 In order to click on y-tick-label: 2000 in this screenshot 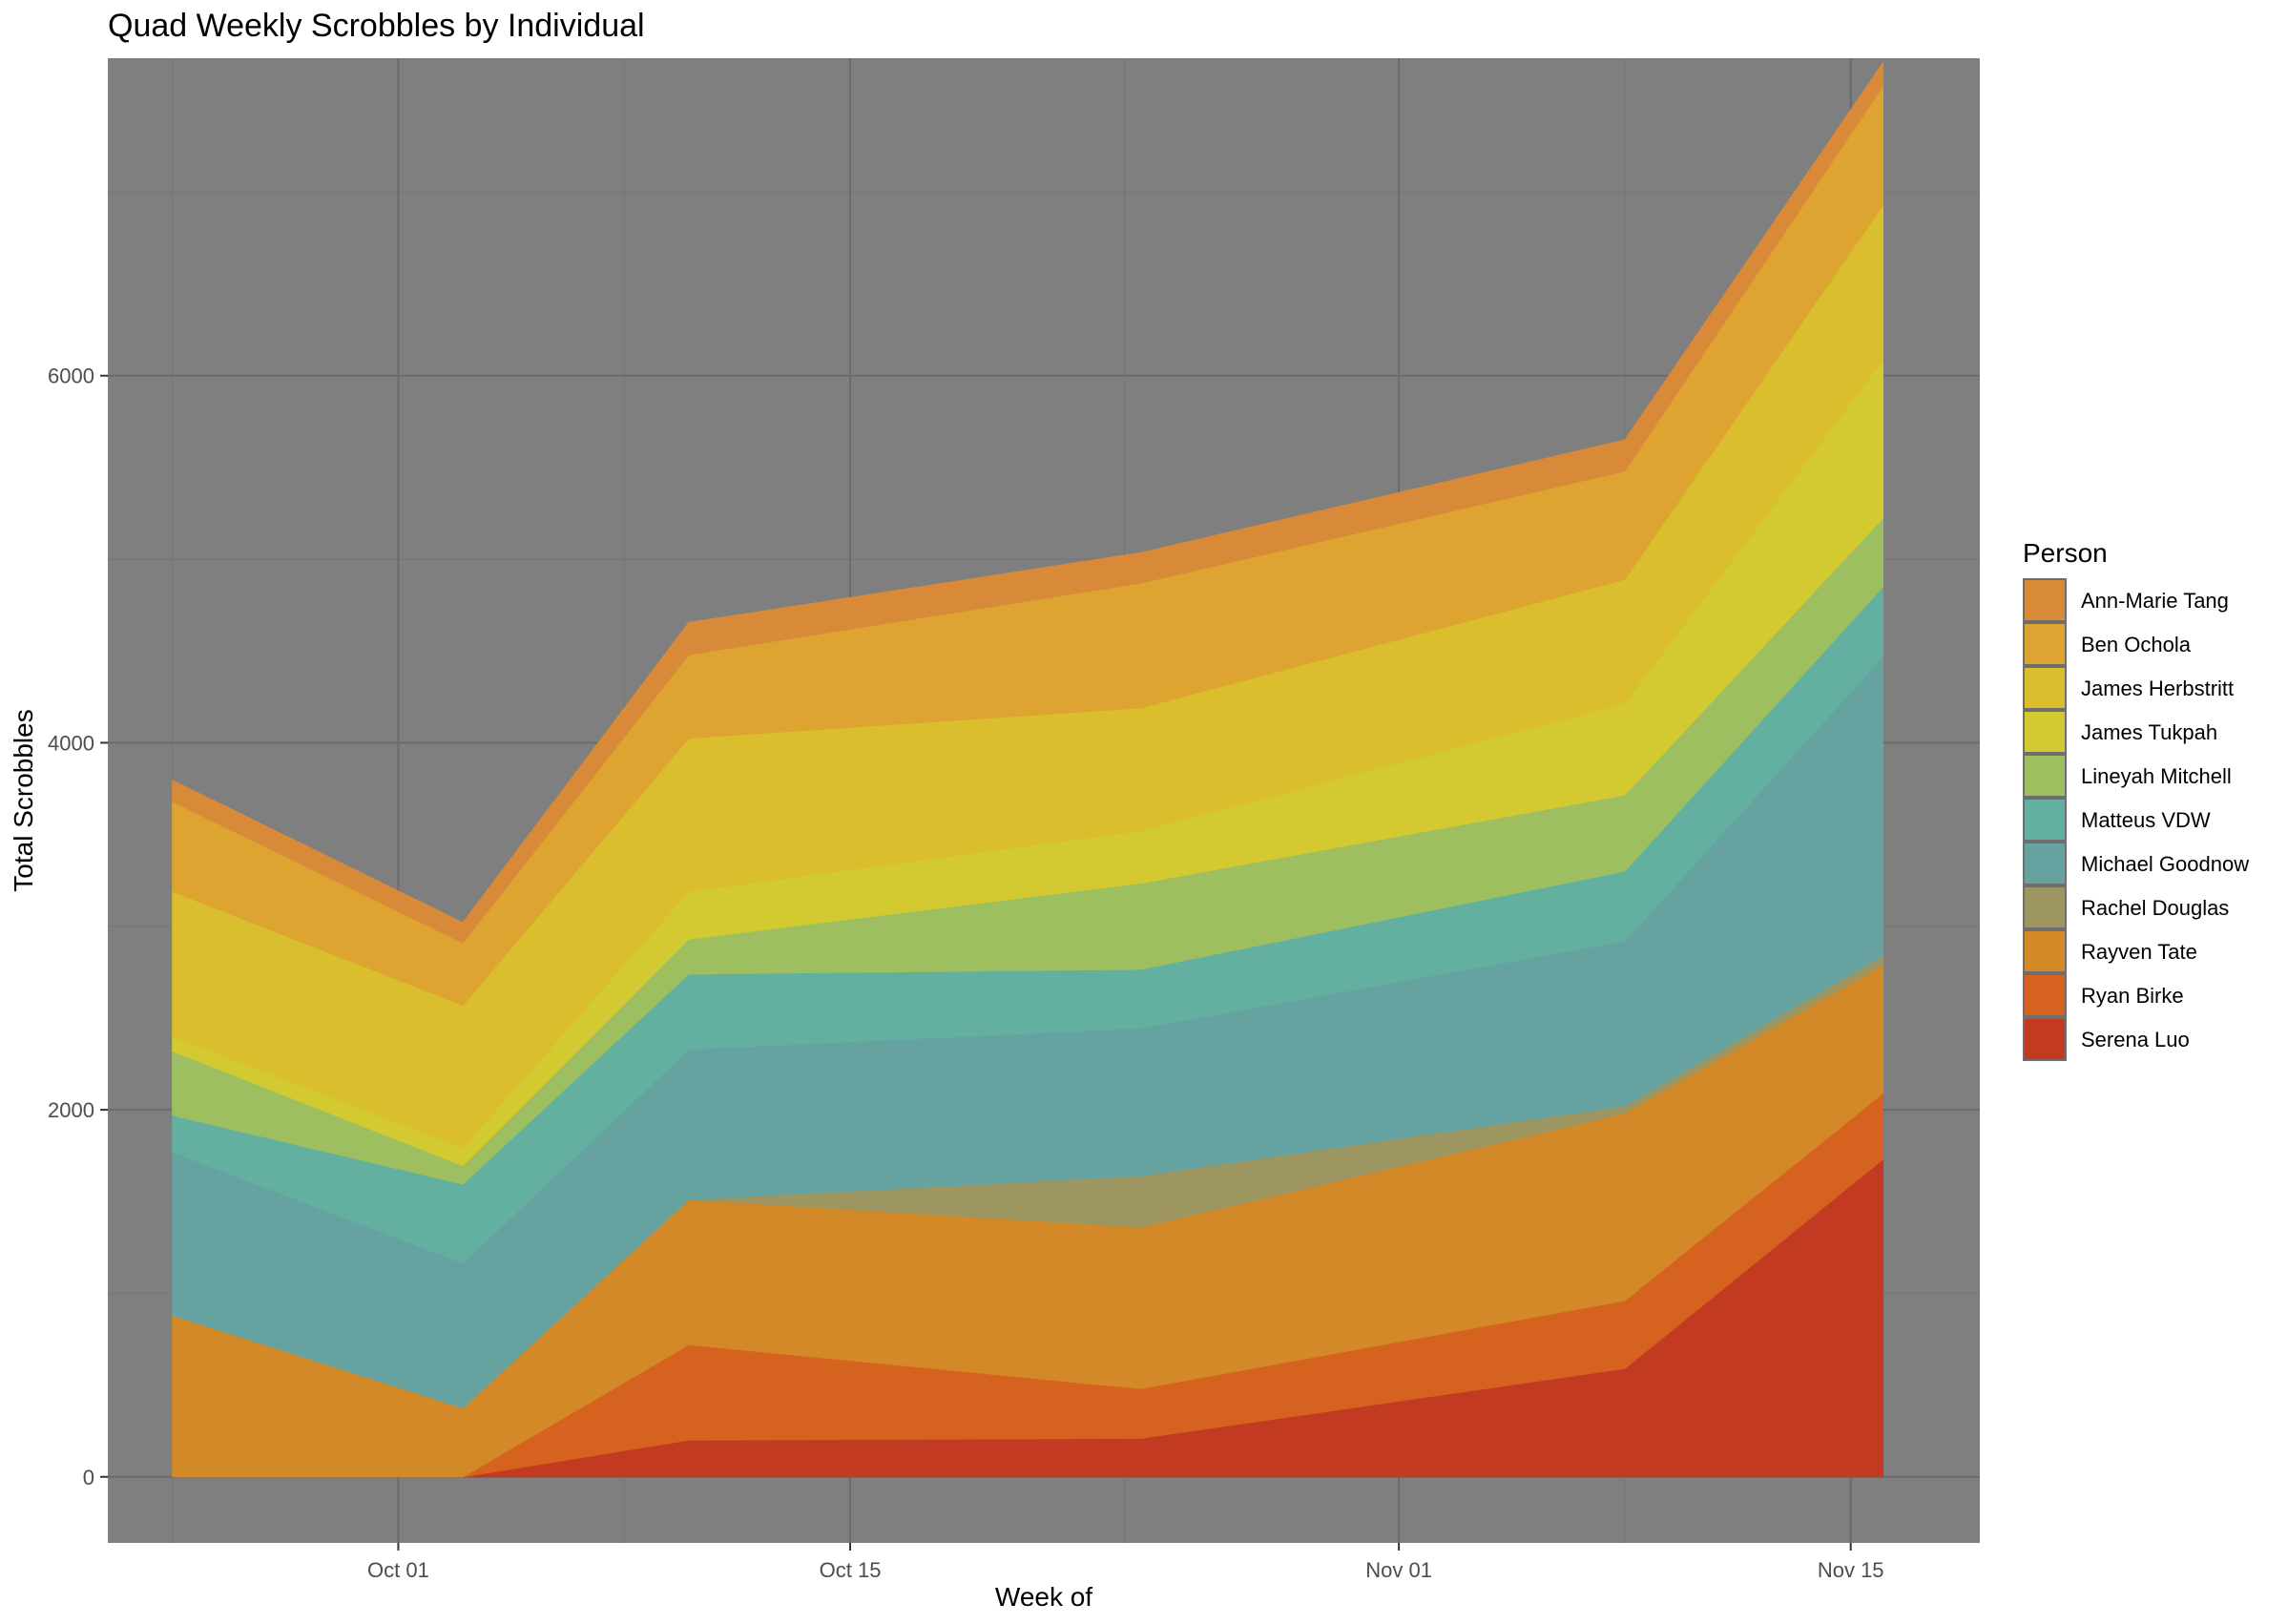, I will do `click(71, 1110)`.